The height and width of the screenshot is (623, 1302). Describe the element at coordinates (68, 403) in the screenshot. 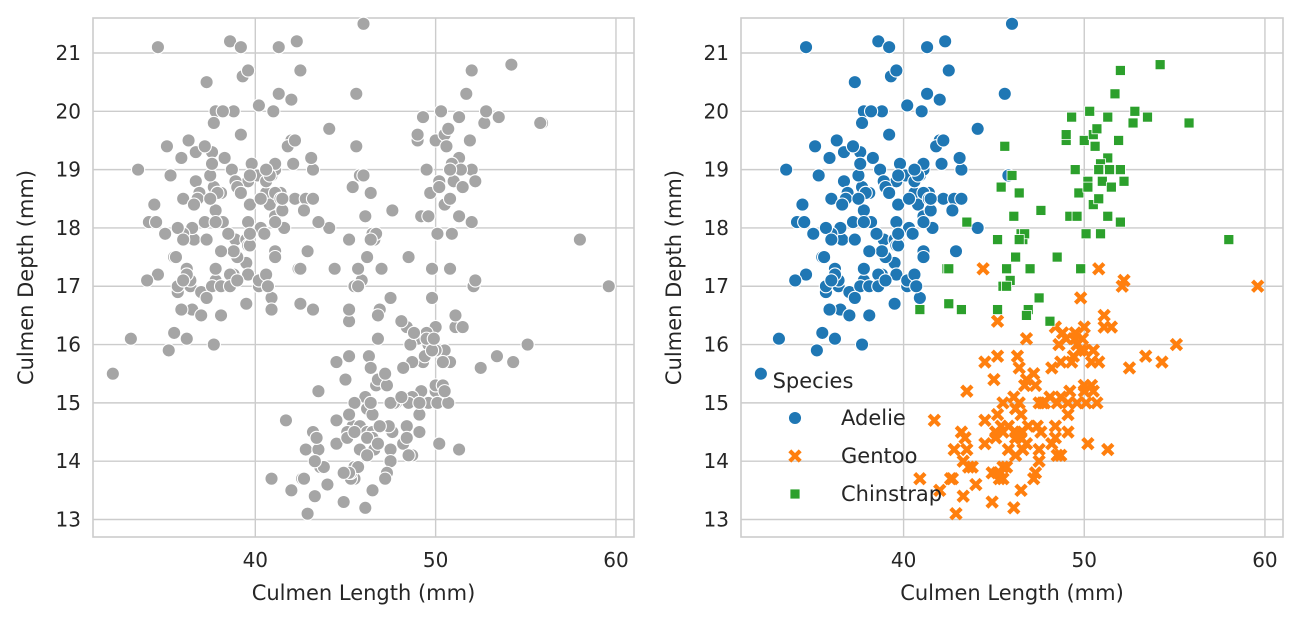

I see `y-tick-label: 15` at that location.